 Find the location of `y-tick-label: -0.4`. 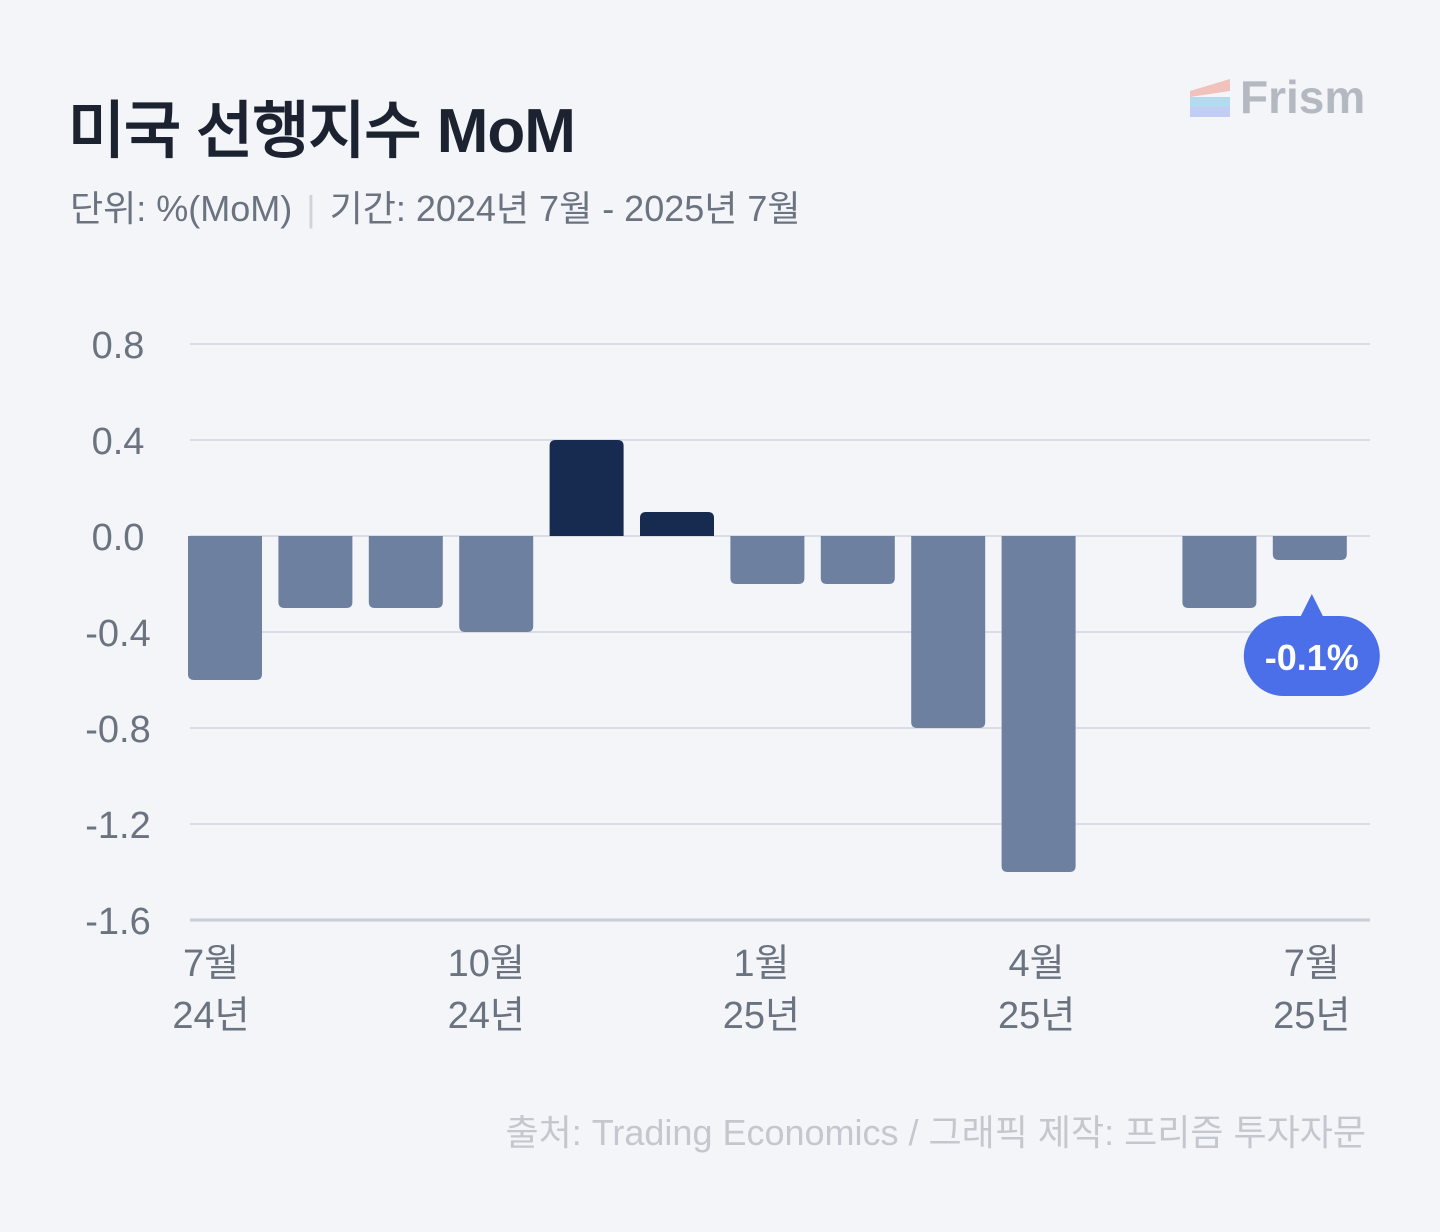

y-tick-label: -0.4 is located at coordinates (117, 634).